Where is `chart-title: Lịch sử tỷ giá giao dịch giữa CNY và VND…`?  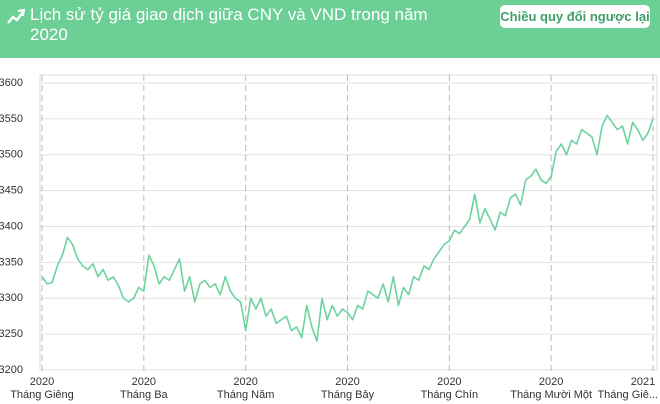 chart-title: Lịch sử tỷ giá giao dịch giữa CNY và VND… is located at coordinates (229, 24).